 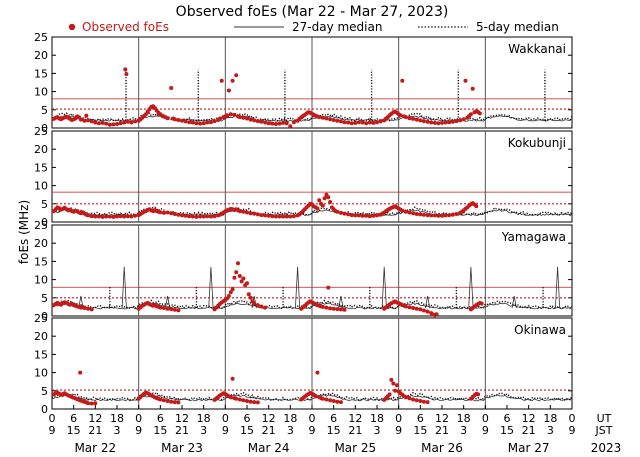 What do you see at coordinates (337, 27) in the screenshot?
I see `legend-median27-label: 27-day median` at bounding box center [337, 27].